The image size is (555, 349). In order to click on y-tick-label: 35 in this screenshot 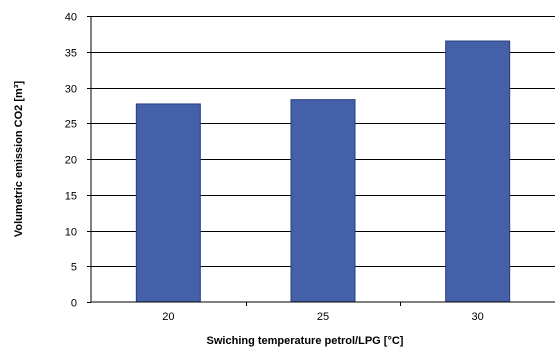, I will do `click(71, 54)`.